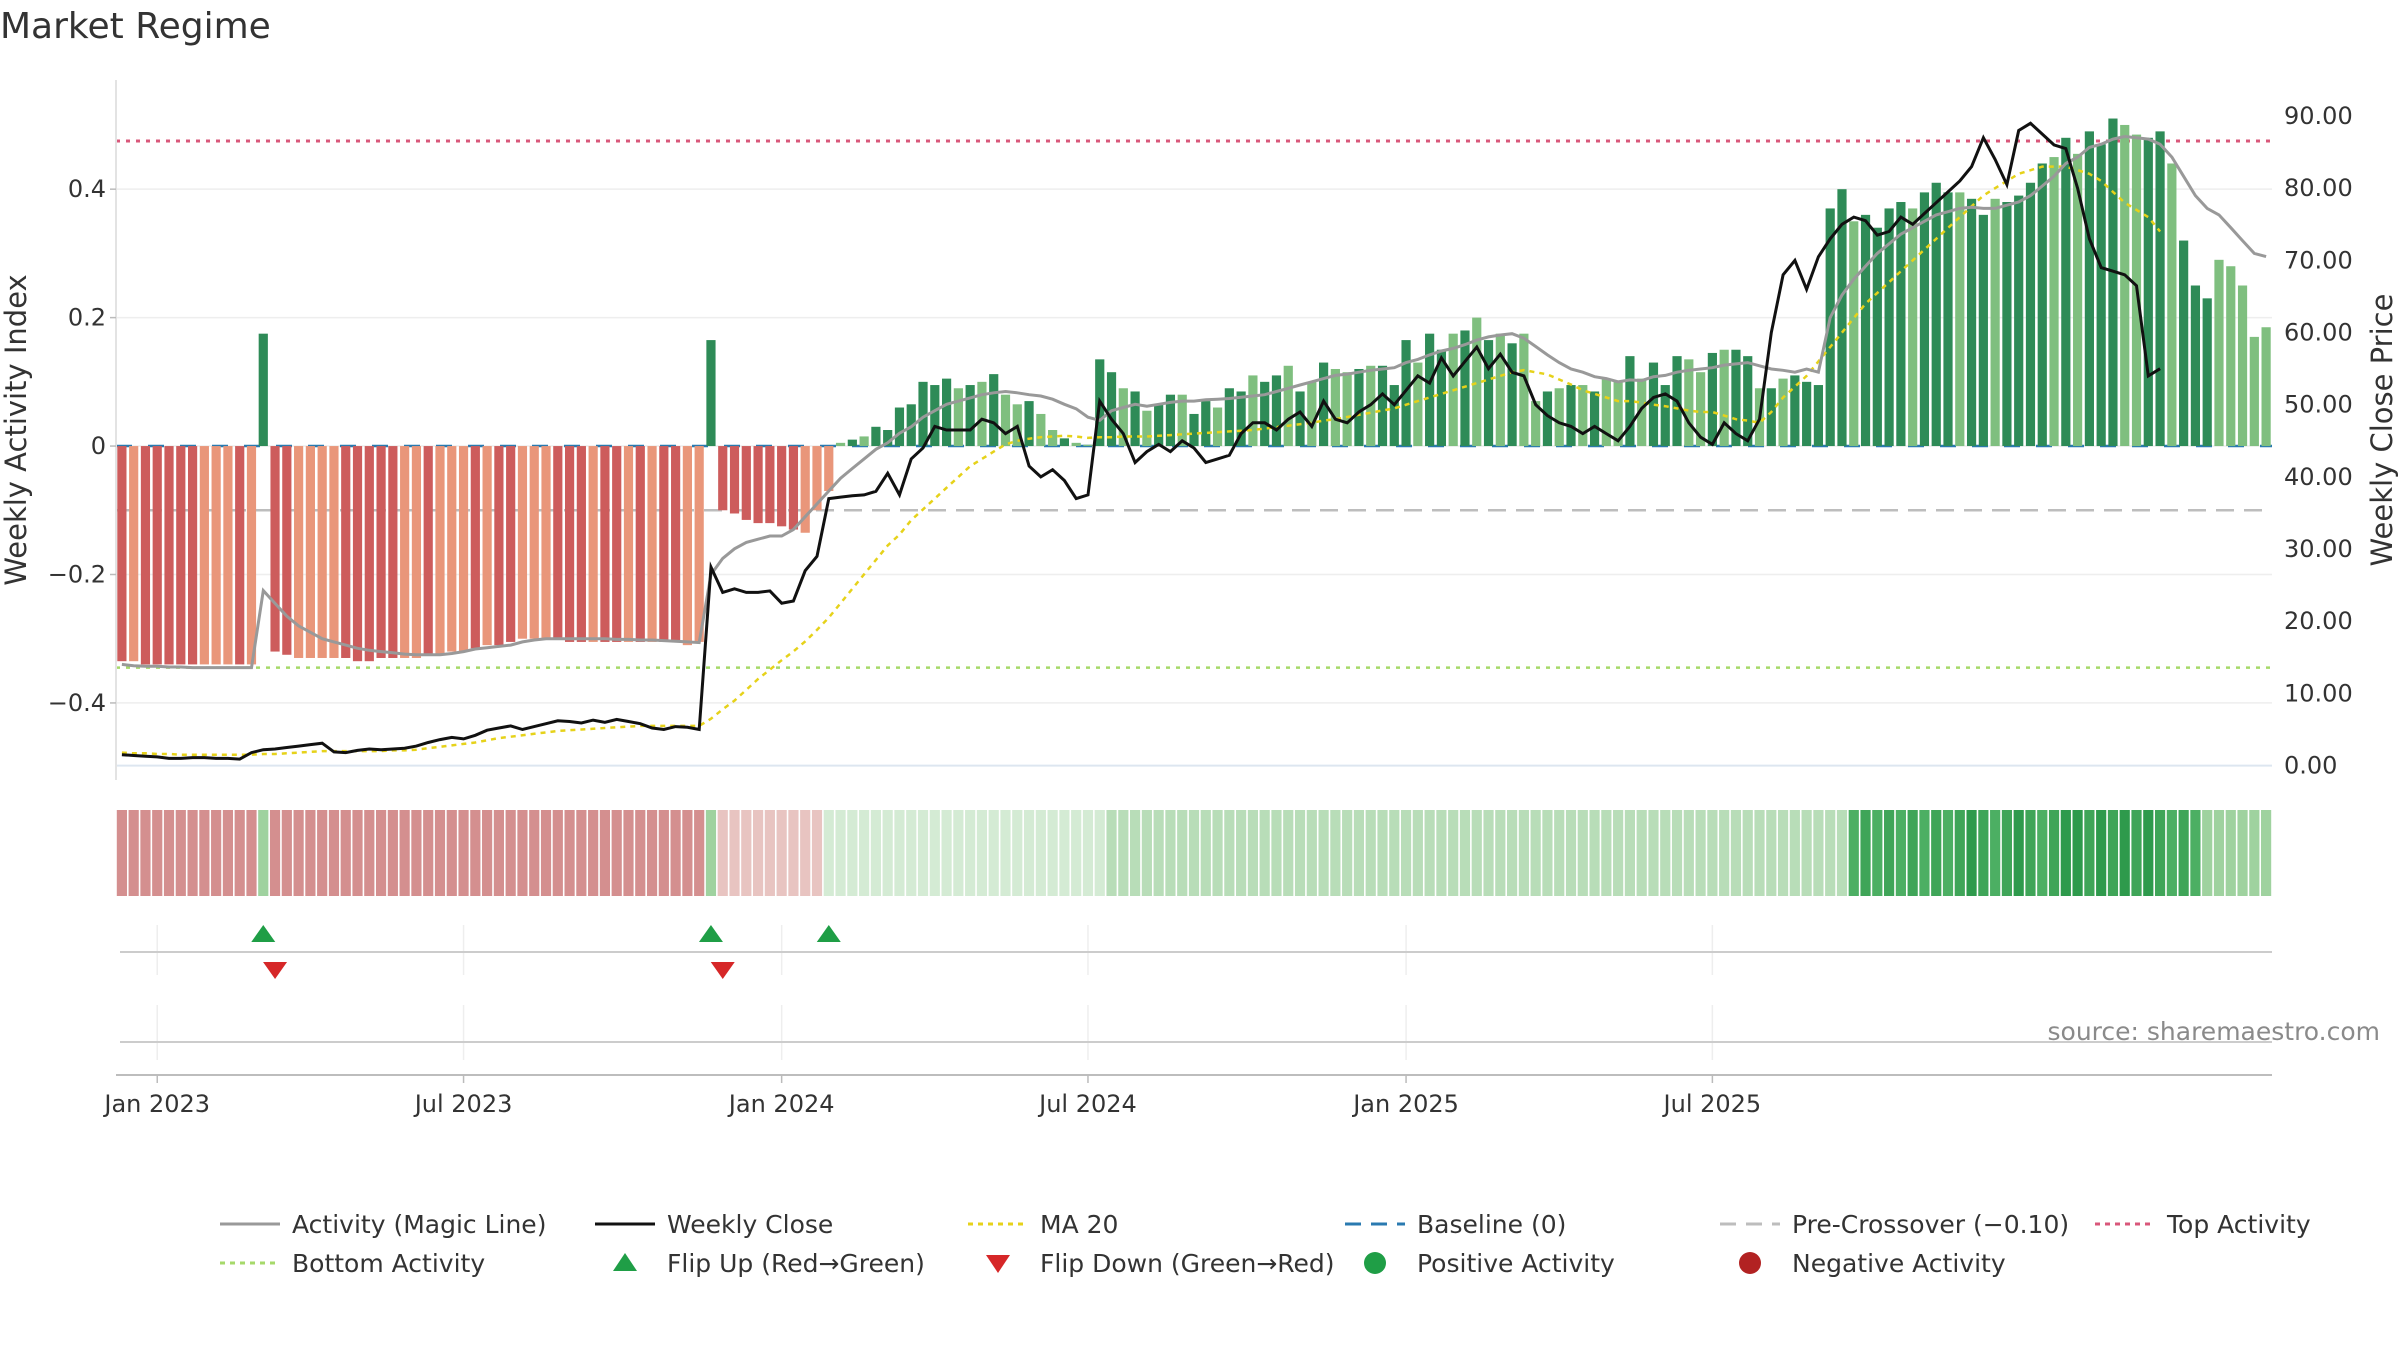 Image resolution: width=2400 pixels, height=1350 pixels. What do you see at coordinates (2318, 333) in the screenshot?
I see `right-tick-label: 60.00` at bounding box center [2318, 333].